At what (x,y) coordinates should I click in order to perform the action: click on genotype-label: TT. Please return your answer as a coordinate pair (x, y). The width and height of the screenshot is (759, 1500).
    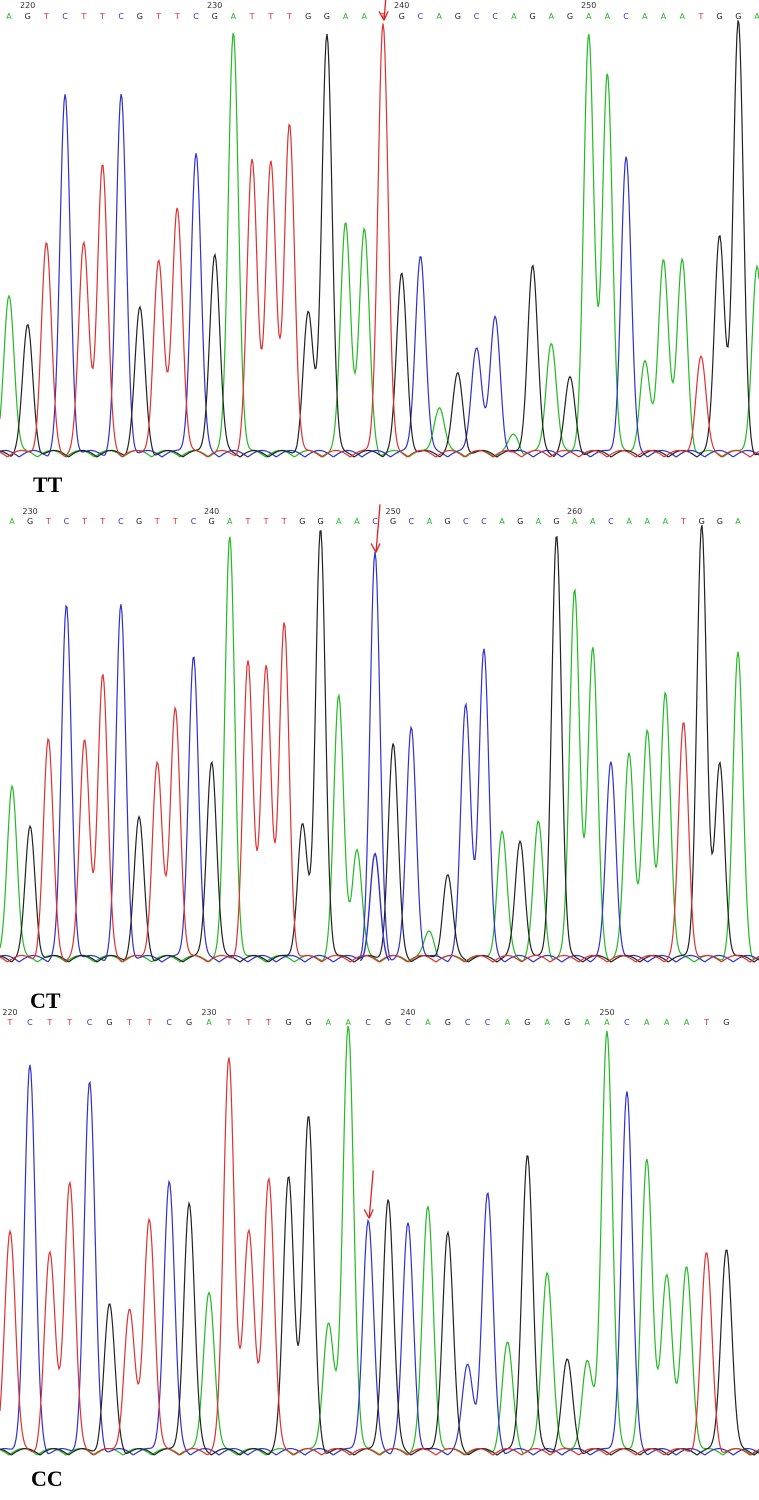
    Looking at the image, I should click on (48, 484).